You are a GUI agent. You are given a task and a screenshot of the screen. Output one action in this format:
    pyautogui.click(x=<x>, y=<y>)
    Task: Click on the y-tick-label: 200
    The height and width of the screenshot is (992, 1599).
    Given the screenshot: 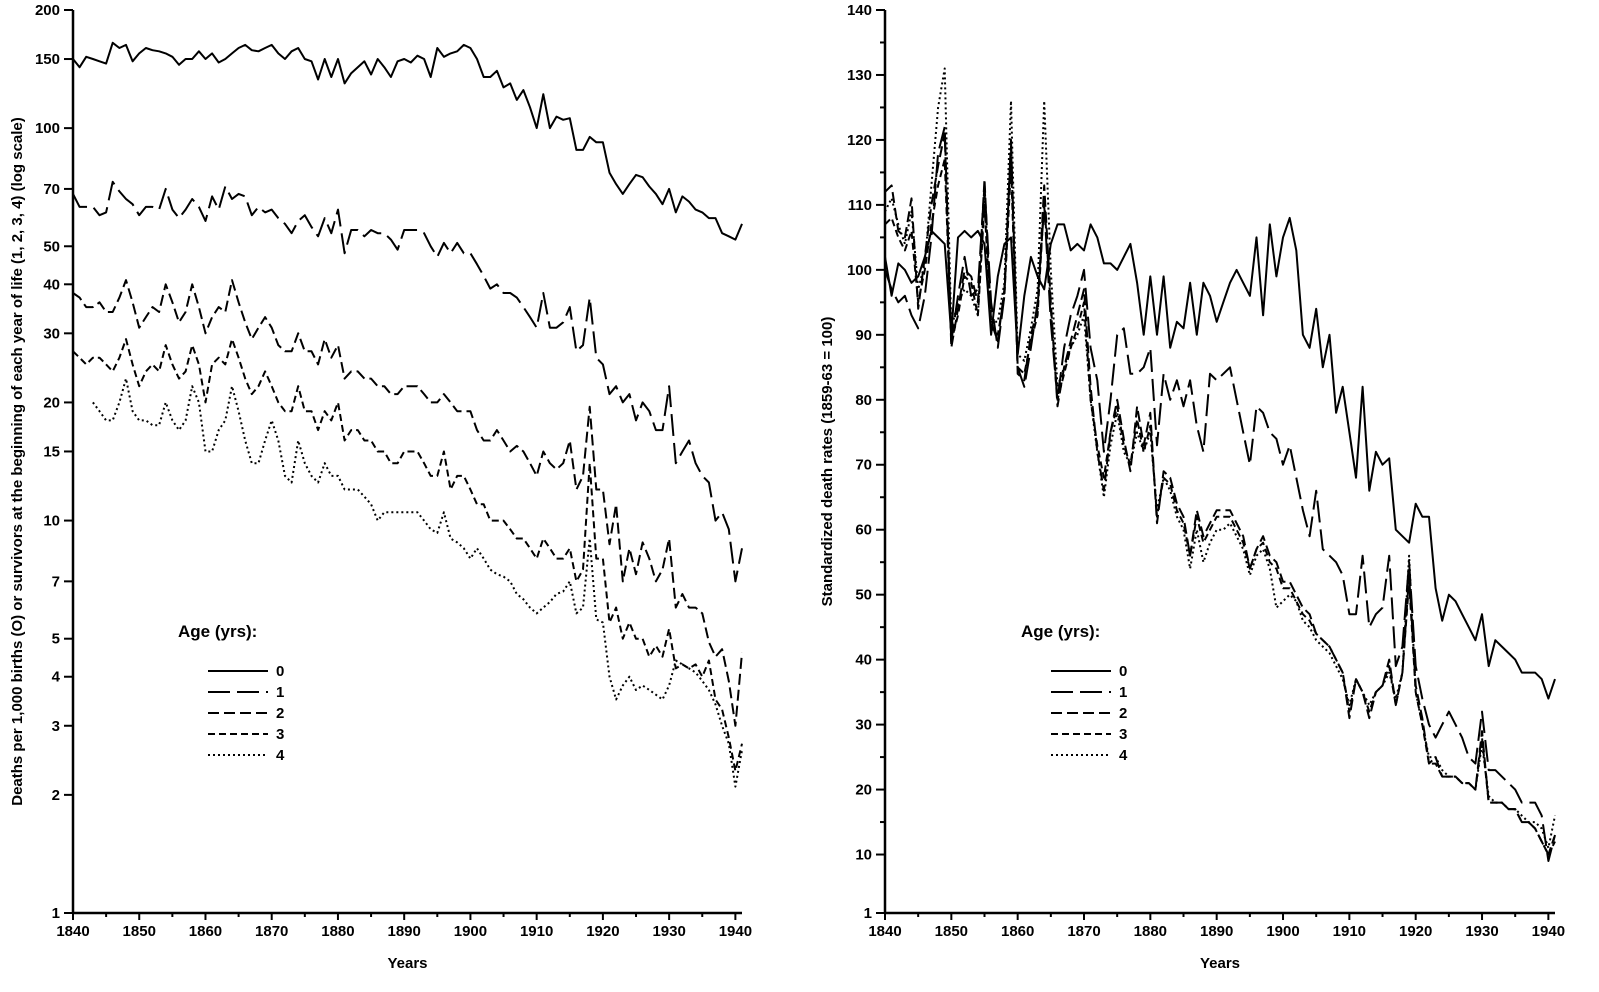 What is the action you would take?
    pyautogui.click(x=47, y=10)
    